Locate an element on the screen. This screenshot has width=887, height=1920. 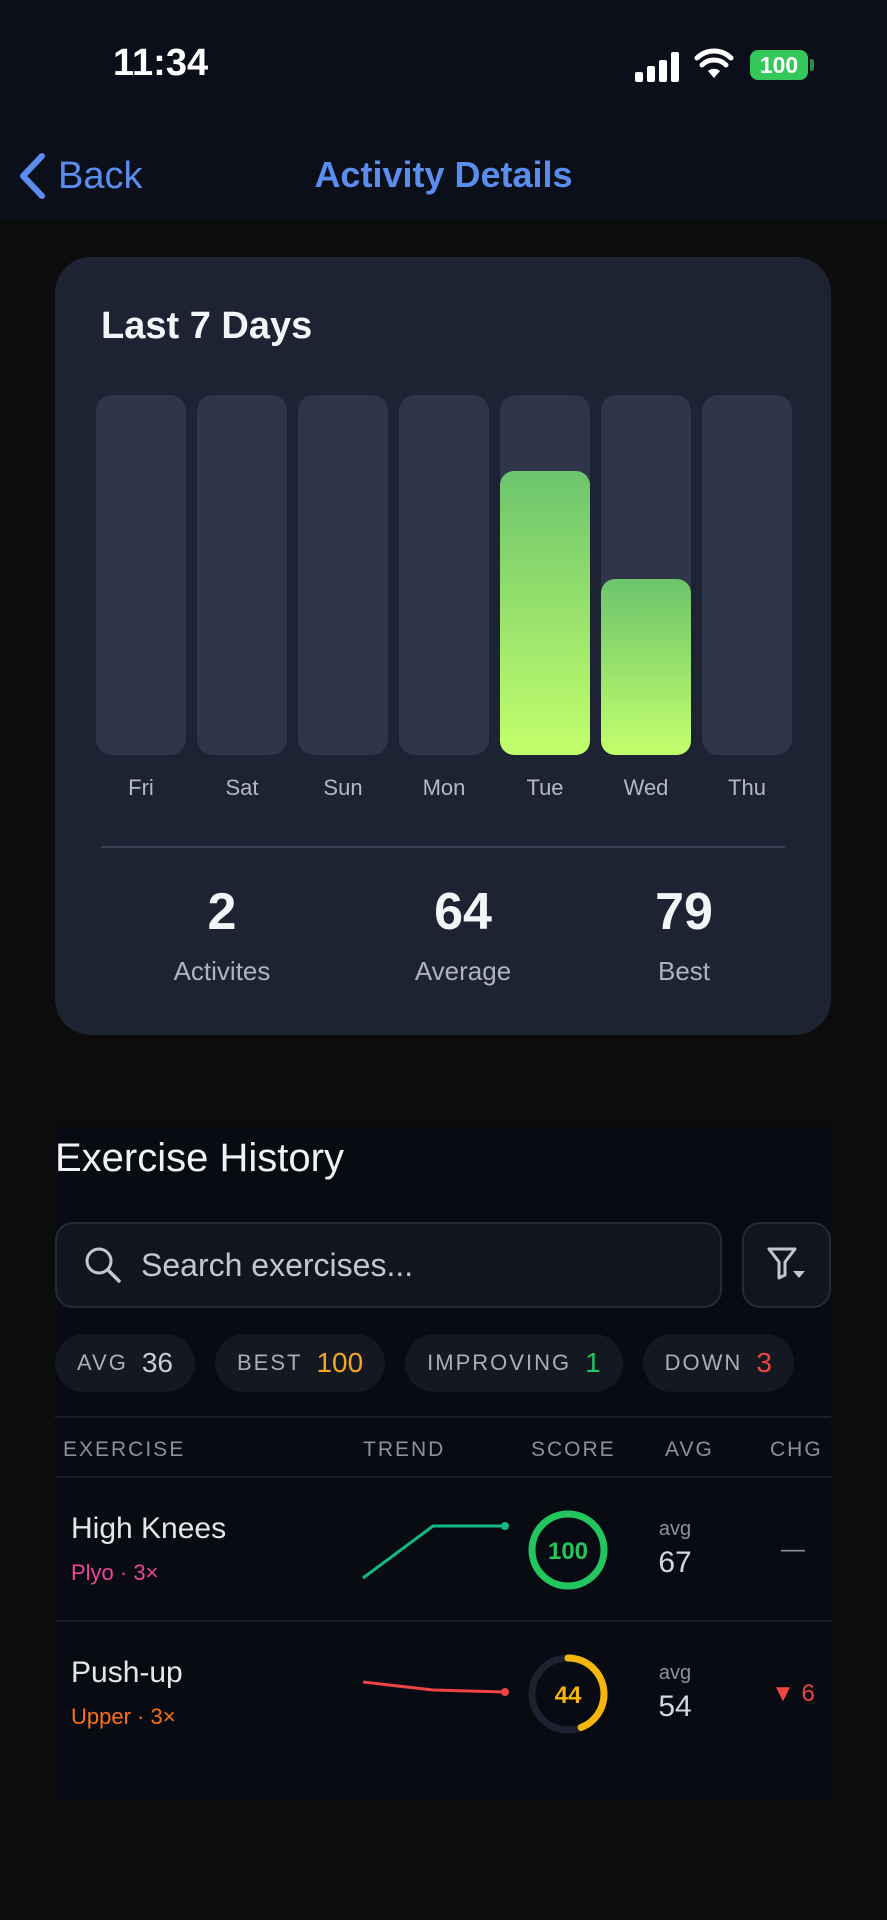
chip-avg: AVG 36 is located at coordinates (125, 1363).